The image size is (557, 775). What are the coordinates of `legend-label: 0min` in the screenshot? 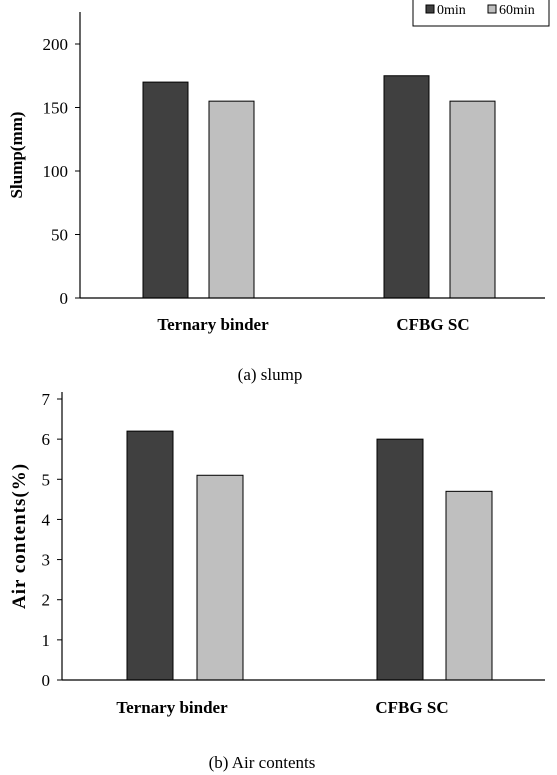 It's located at (451, 10).